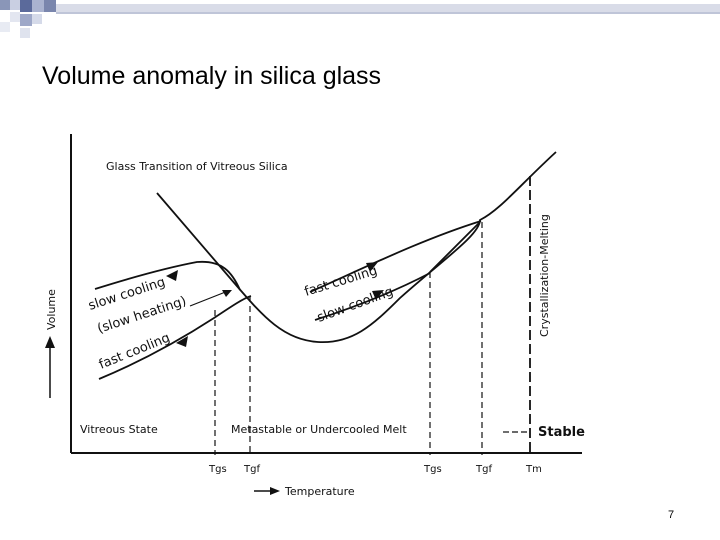  Describe the element at coordinates (209, 298) in the screenshot. I see `slow-heating-arrow` at that location.